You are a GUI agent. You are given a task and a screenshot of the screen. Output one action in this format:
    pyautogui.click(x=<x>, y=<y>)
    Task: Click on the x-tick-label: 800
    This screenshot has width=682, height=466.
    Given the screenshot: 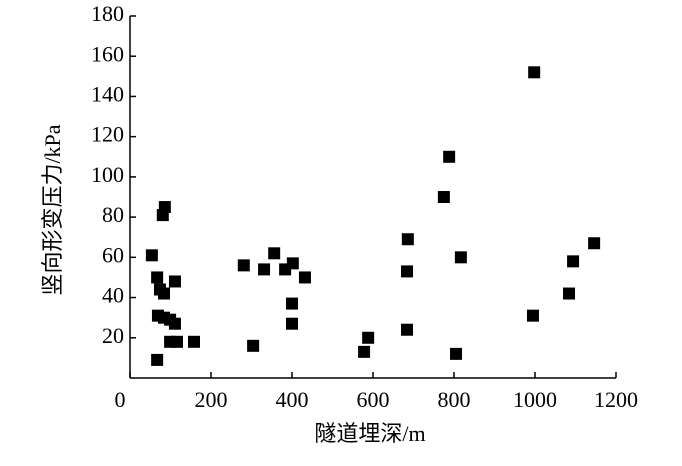 What is the action you would take?
    pyautogui.click(x=454, y=399)
    